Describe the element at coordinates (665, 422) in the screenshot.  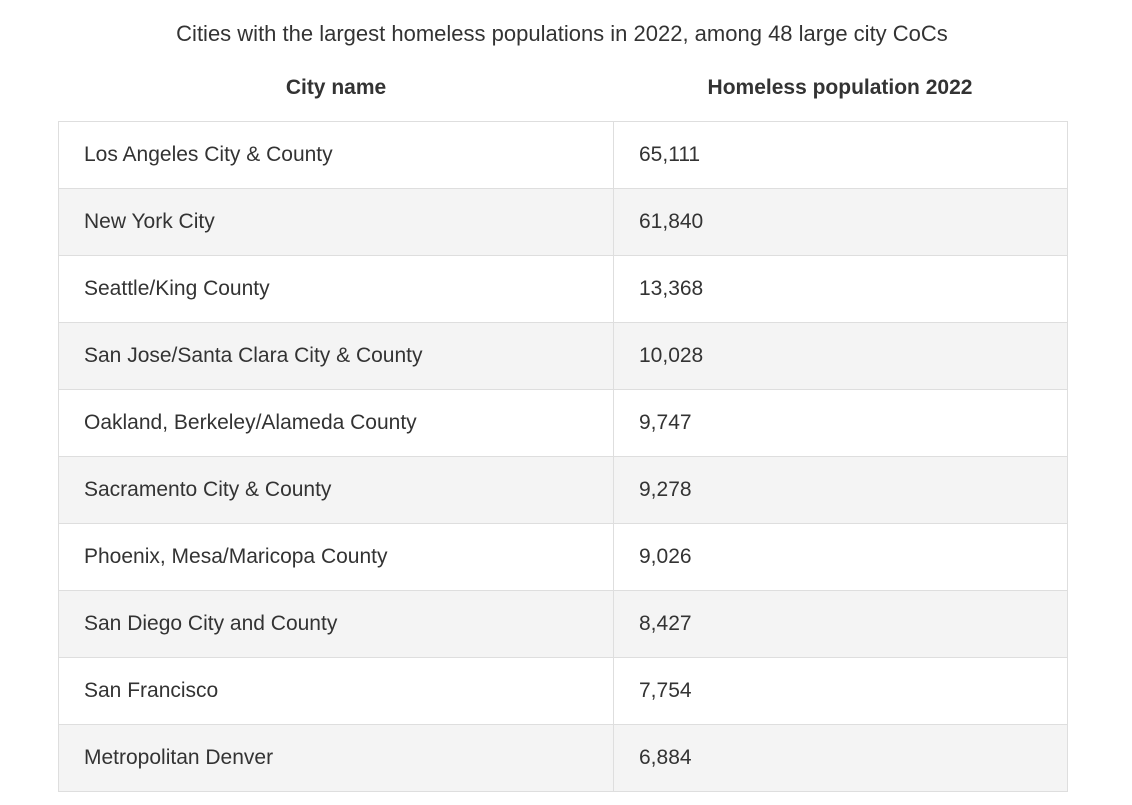
I see `population-value-cell: 9,747` at that location.